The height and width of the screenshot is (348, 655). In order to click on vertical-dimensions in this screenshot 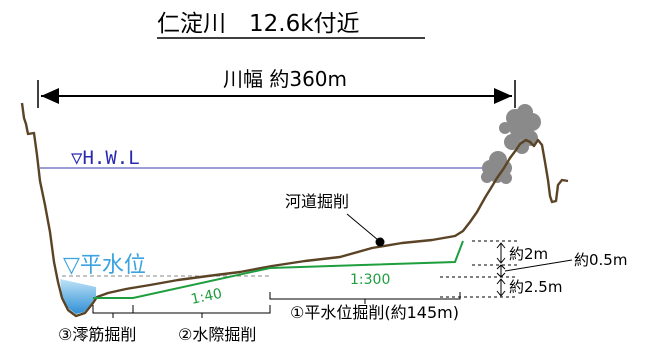, I will do `click(506, 269)`.